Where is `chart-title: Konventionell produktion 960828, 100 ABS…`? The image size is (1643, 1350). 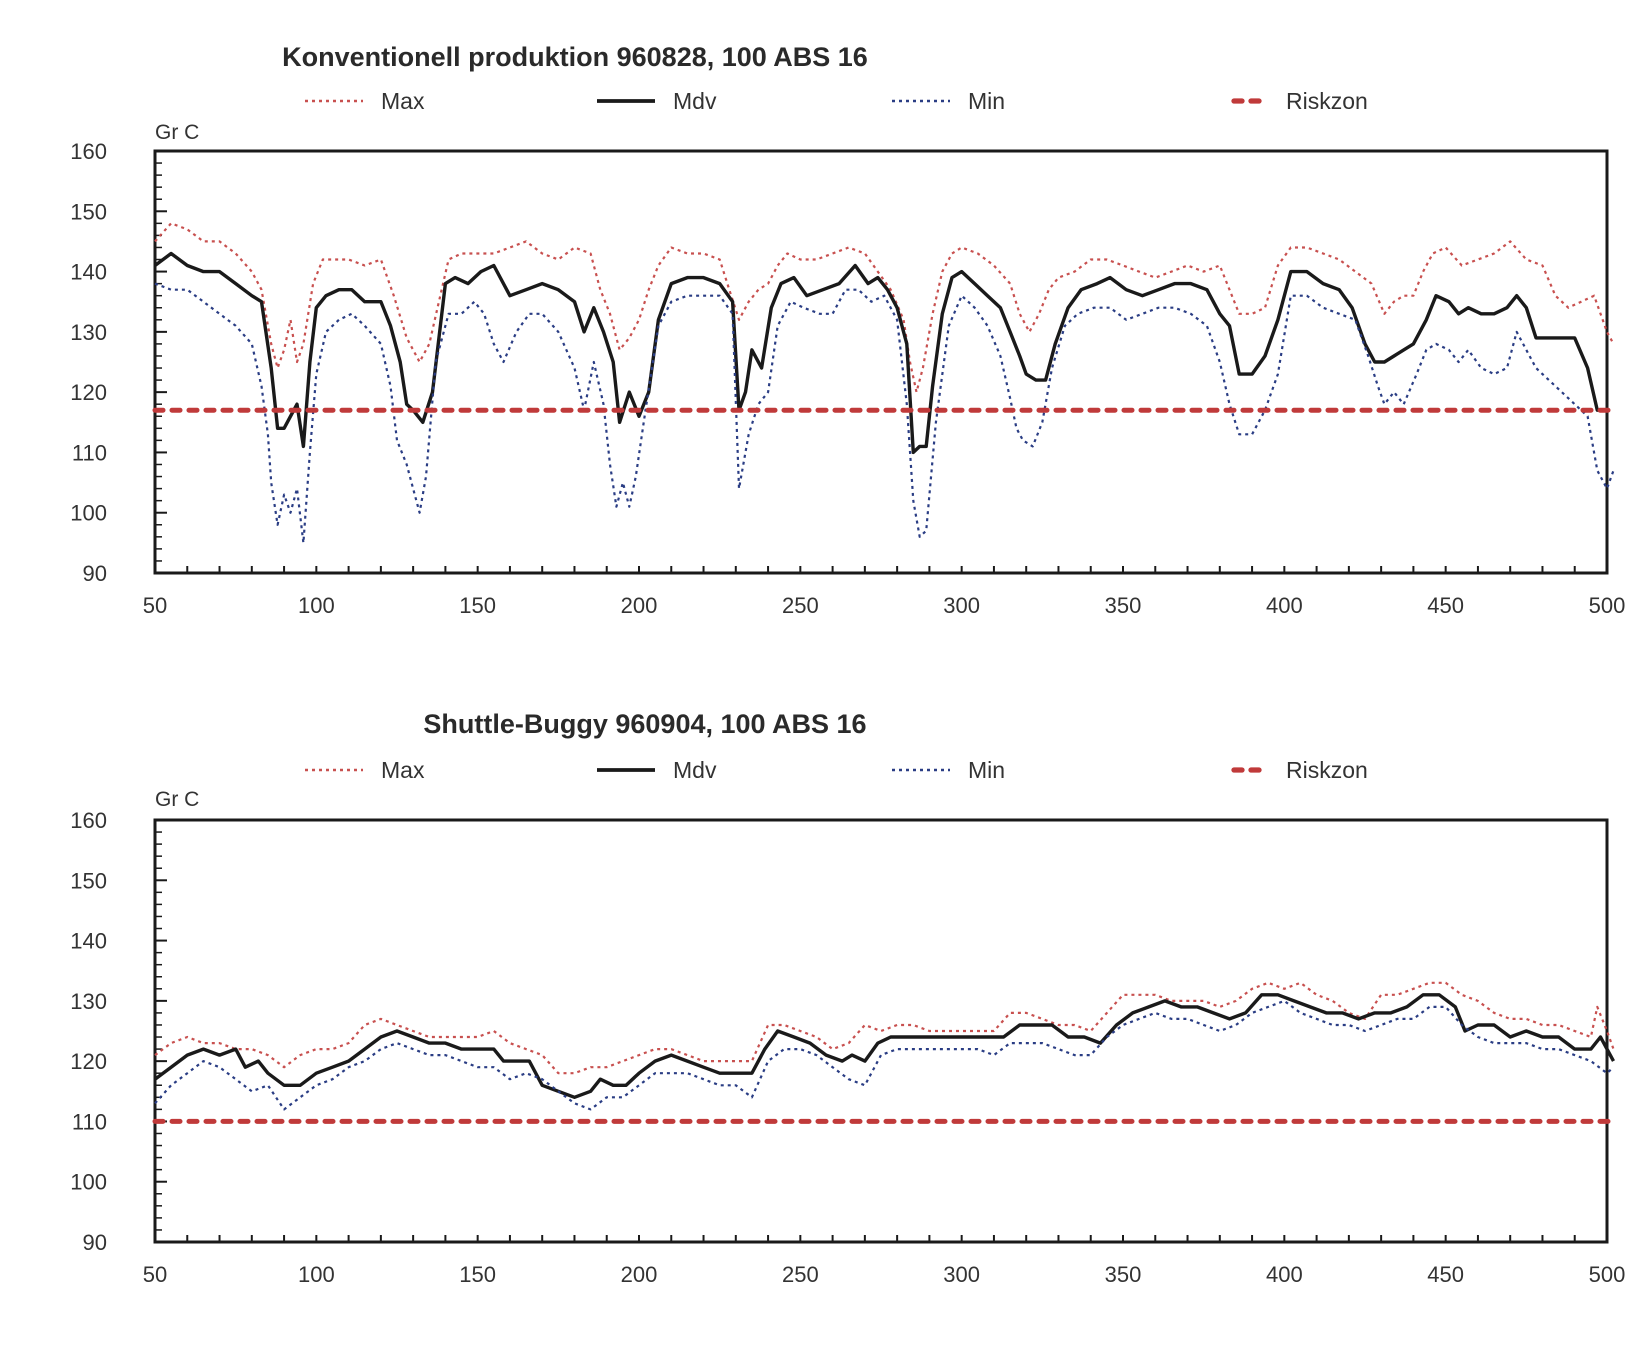 chart-title: Konventionell produktion 960828, 100 ABS… is located at coordinates (575, 57).